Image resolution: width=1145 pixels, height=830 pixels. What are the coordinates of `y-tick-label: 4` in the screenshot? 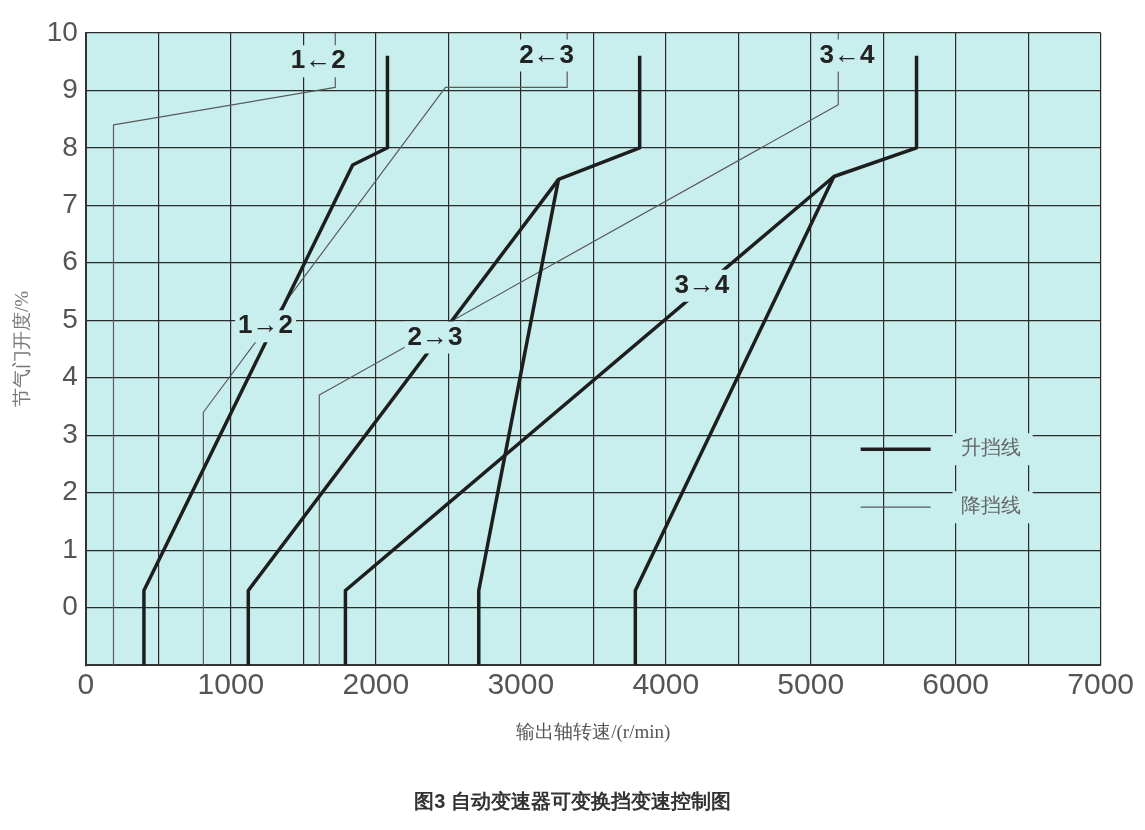 It's located at (70, 376).